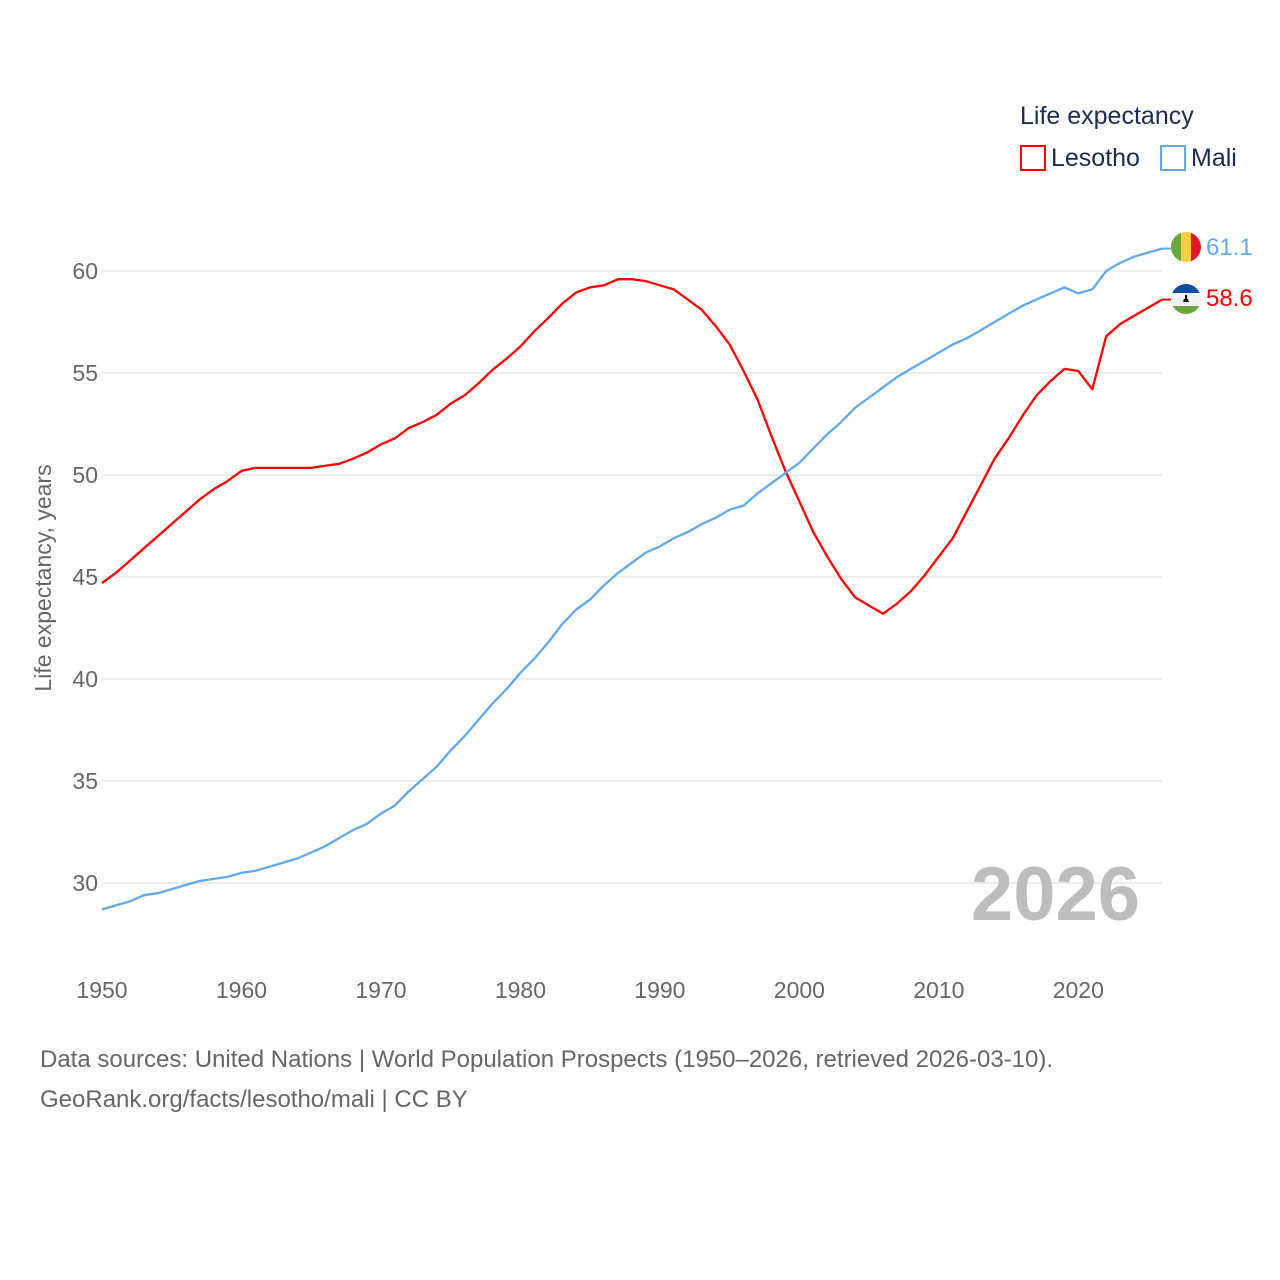 This screenshot has width=1280, height=1280. Describe the element at coordinates (1229, 298) in the screenshot. I see `end-label-lesotho: 58.6` at that location.